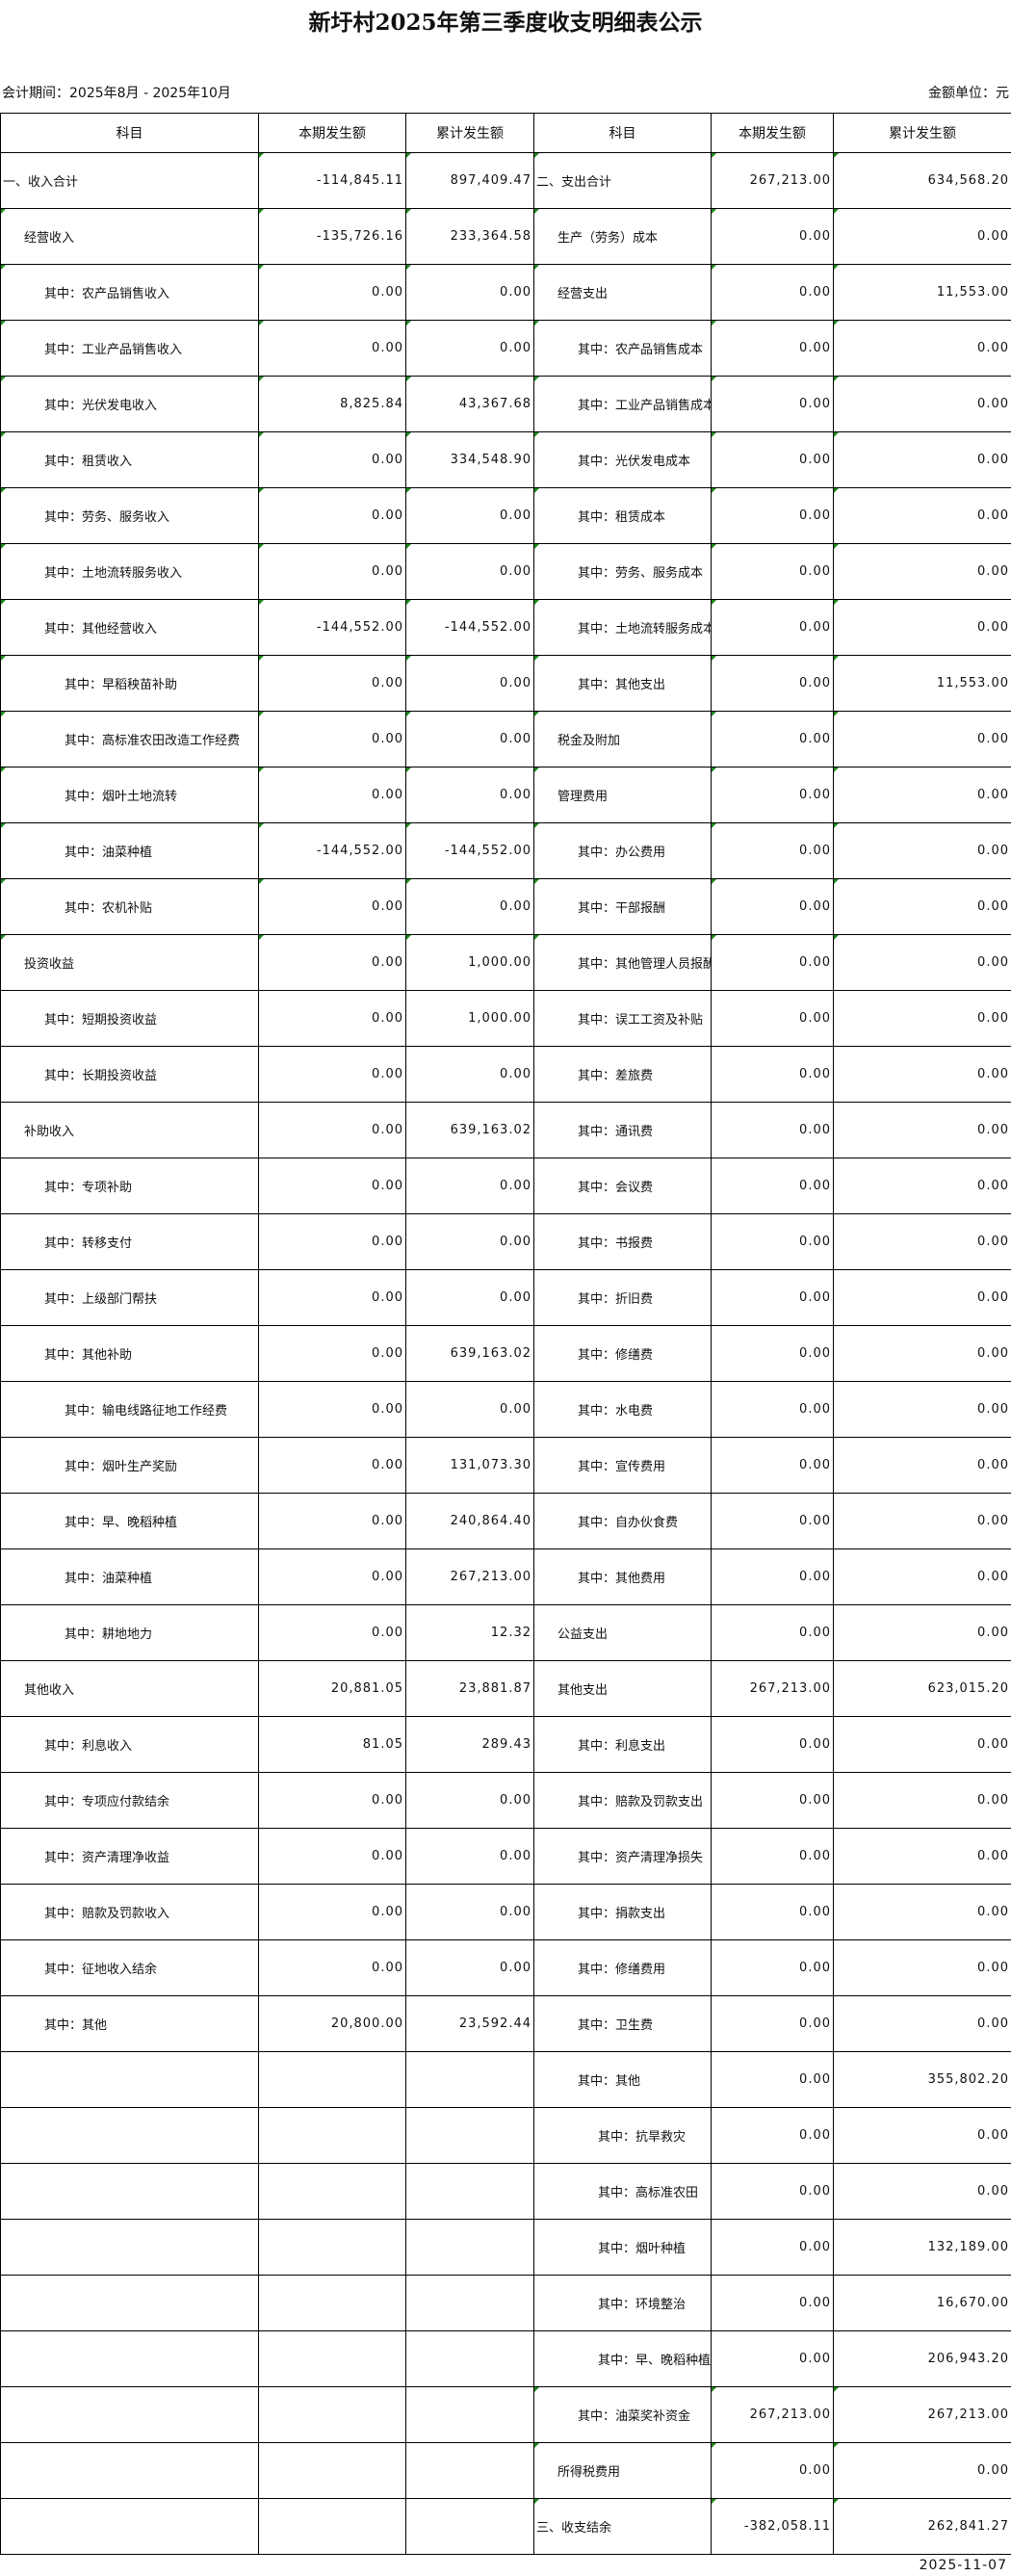 This screenshot has height=2576, width=1011. What do you see at coordinates (129, 236) in the screenshot?
I see `income-subject: 经营收入` at bounding box center [129, 236].